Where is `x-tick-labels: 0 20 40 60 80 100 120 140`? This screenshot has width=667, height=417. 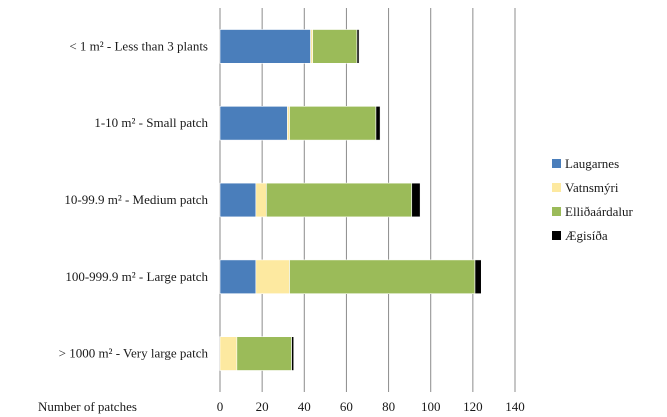 x-tick-labels: 0 20 40 60 80 100 120 140 is located at coordinates (371, 406).